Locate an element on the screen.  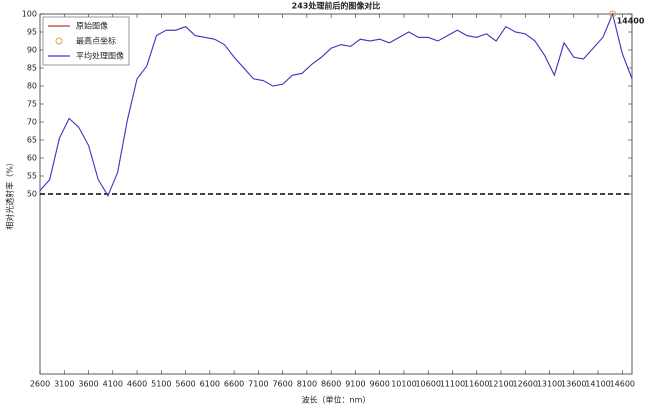
x-axis-label: 波长（单位：nm） is located at coordinates (336, 400).